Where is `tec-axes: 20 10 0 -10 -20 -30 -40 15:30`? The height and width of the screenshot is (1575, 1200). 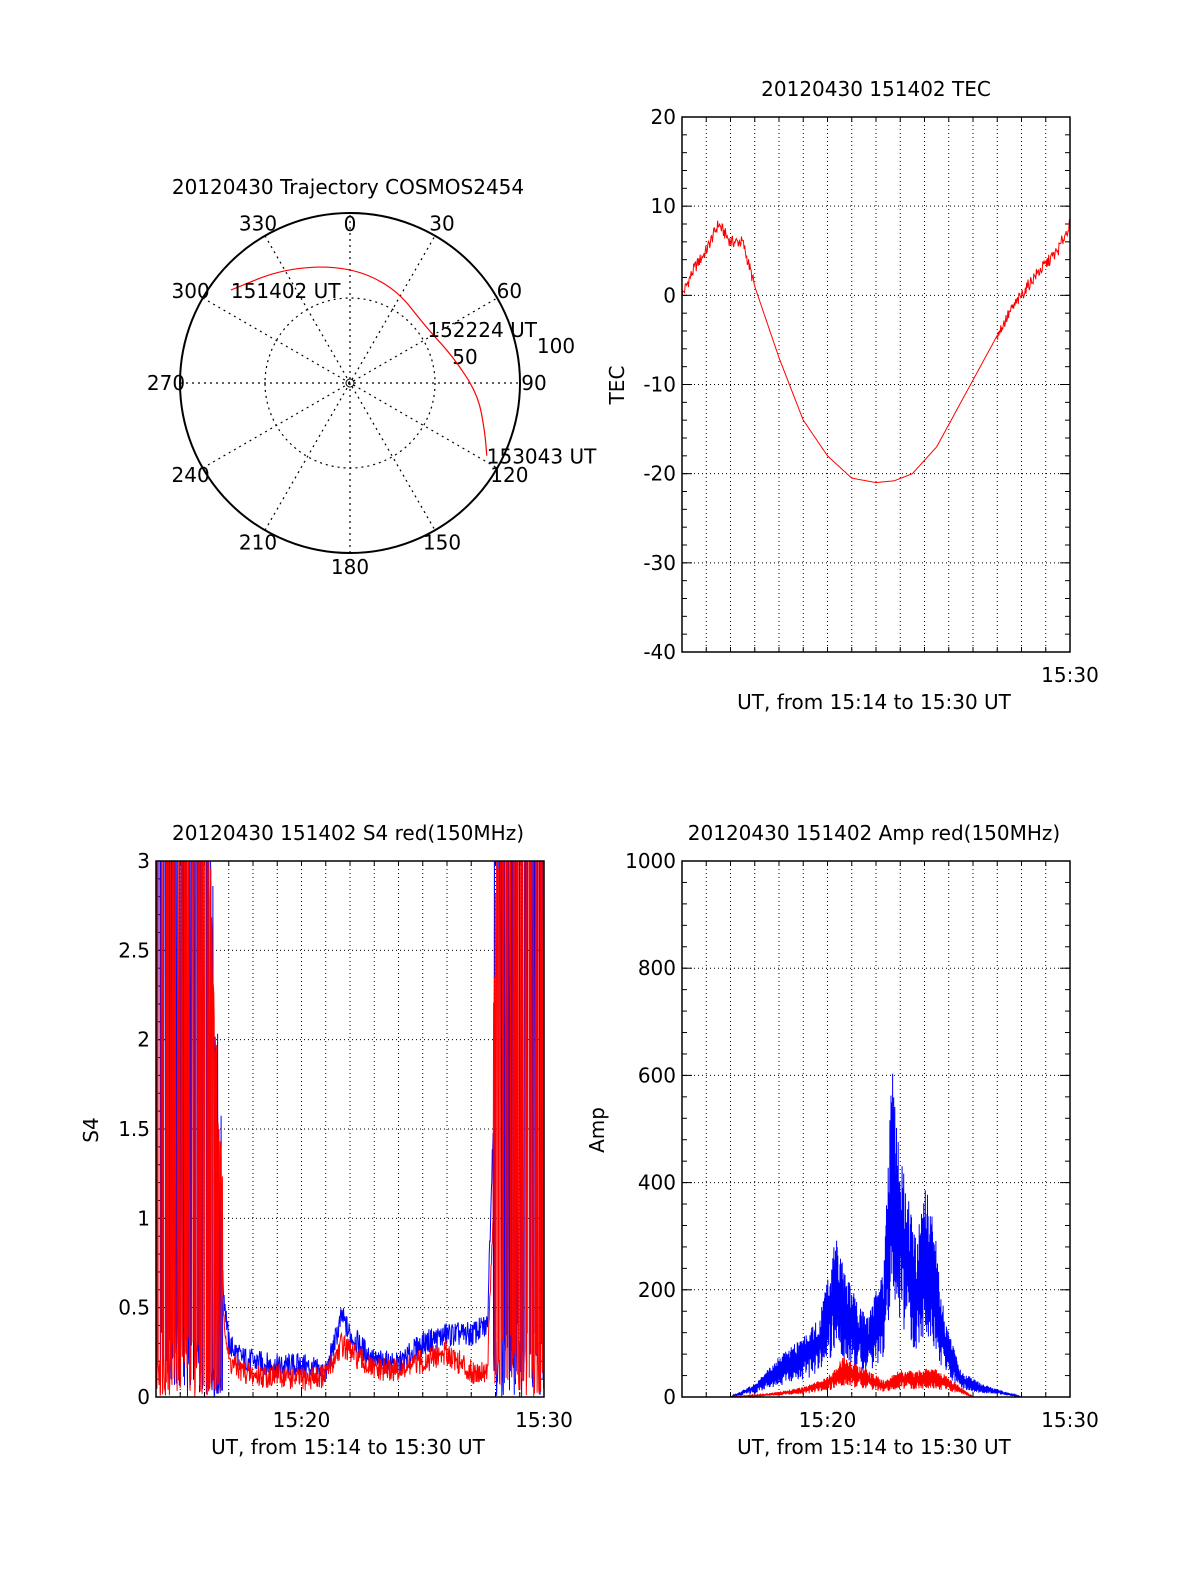
tec-axes: 20 10 0 -10 -20 -30 -40 15:30 is located at coordinates (870, 396).